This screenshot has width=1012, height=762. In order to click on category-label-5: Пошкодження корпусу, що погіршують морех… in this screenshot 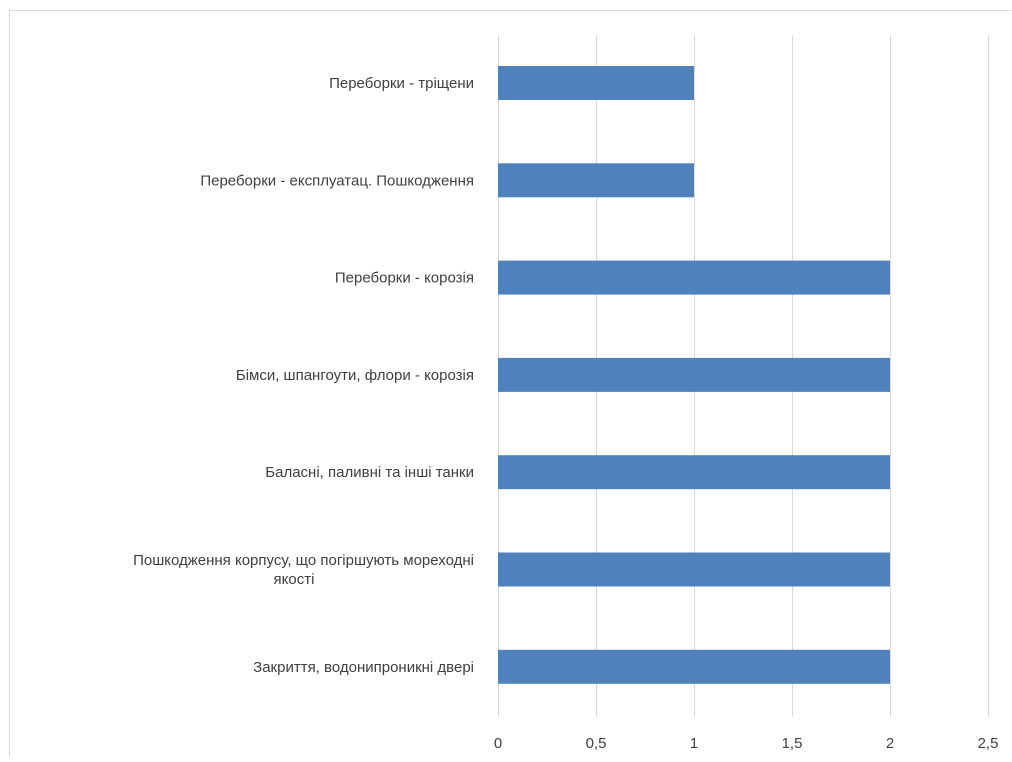, I will do `click(303, 570)`.